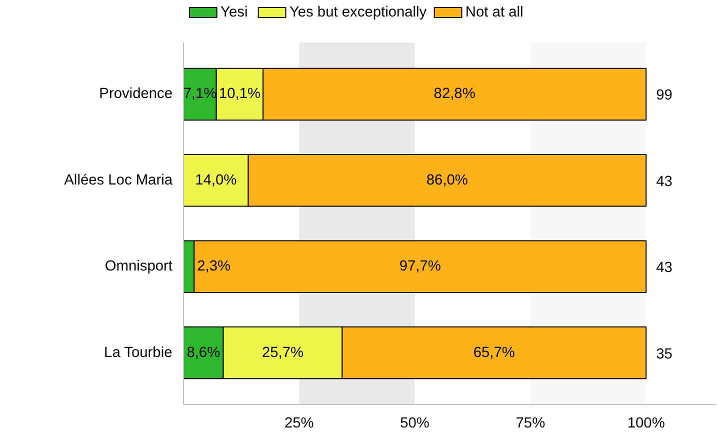 The width and height of the screenshot is (718, 436). Describe the element at coordinates (203, 352) in the screenshot. I see `data-label: 8,6%` at that location.